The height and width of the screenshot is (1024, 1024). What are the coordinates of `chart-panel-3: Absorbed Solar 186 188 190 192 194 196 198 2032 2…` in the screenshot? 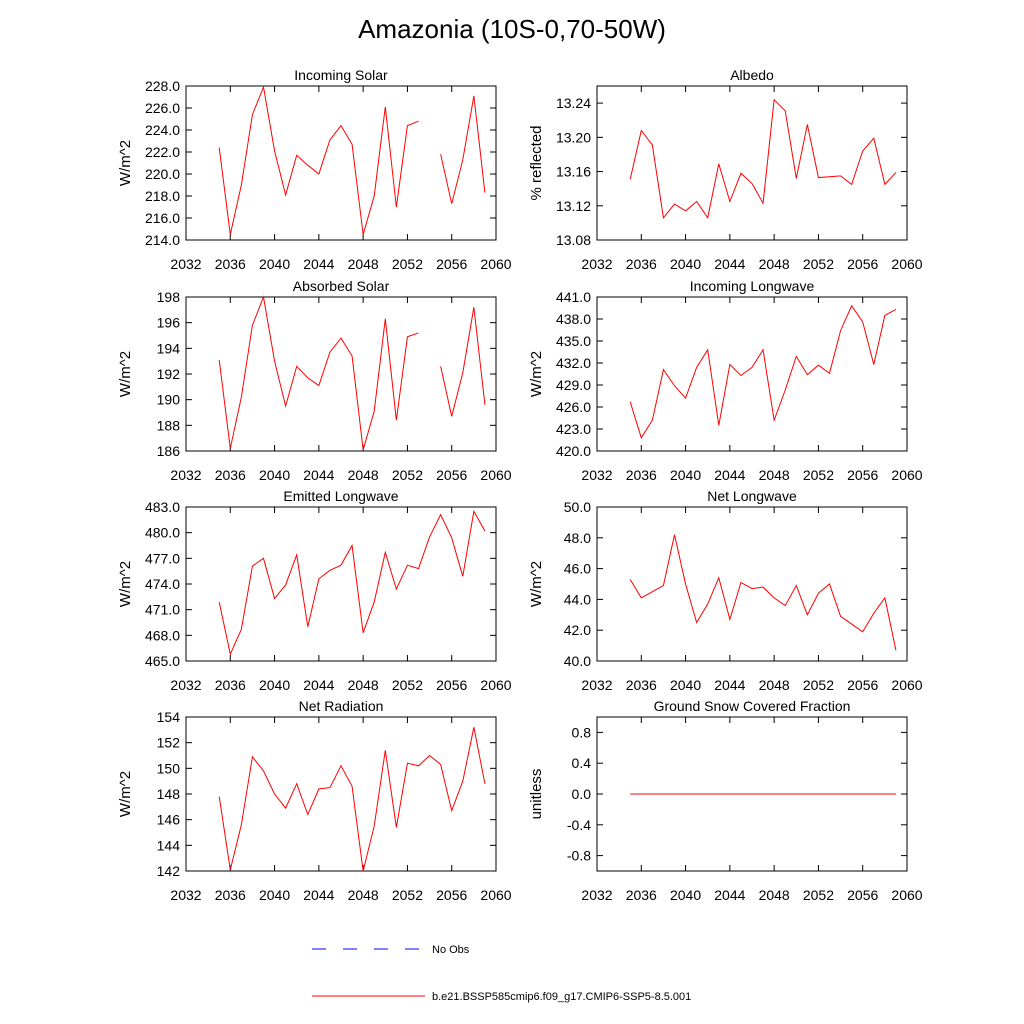 It's located at (314, 380).